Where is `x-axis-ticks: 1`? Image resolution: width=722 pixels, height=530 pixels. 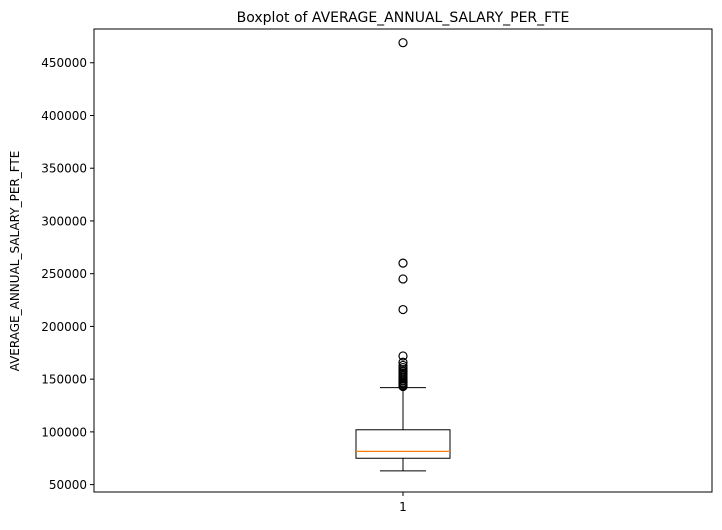
x-axis-ticks: 1 is located at coordinates (403, 503).